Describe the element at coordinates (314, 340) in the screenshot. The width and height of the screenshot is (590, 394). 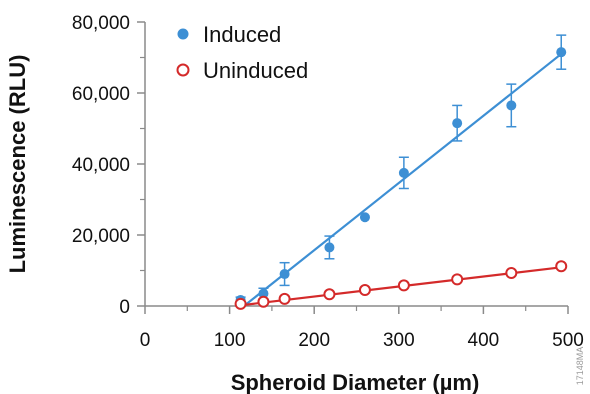
I see `x-tick-label: 200` at that location.